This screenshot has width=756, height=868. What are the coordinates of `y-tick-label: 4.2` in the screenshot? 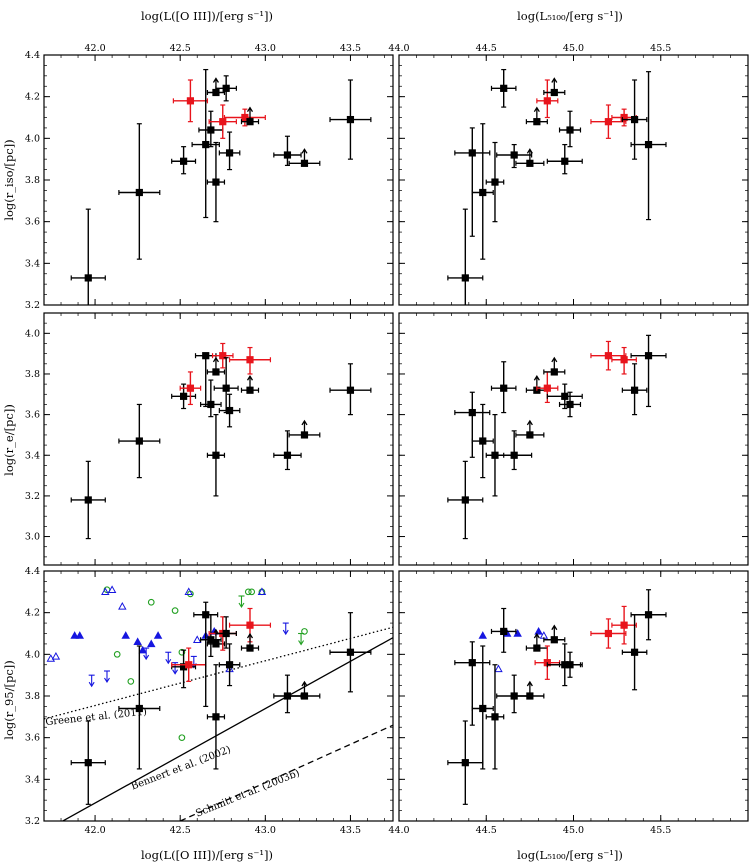 It's located at (32, 97).